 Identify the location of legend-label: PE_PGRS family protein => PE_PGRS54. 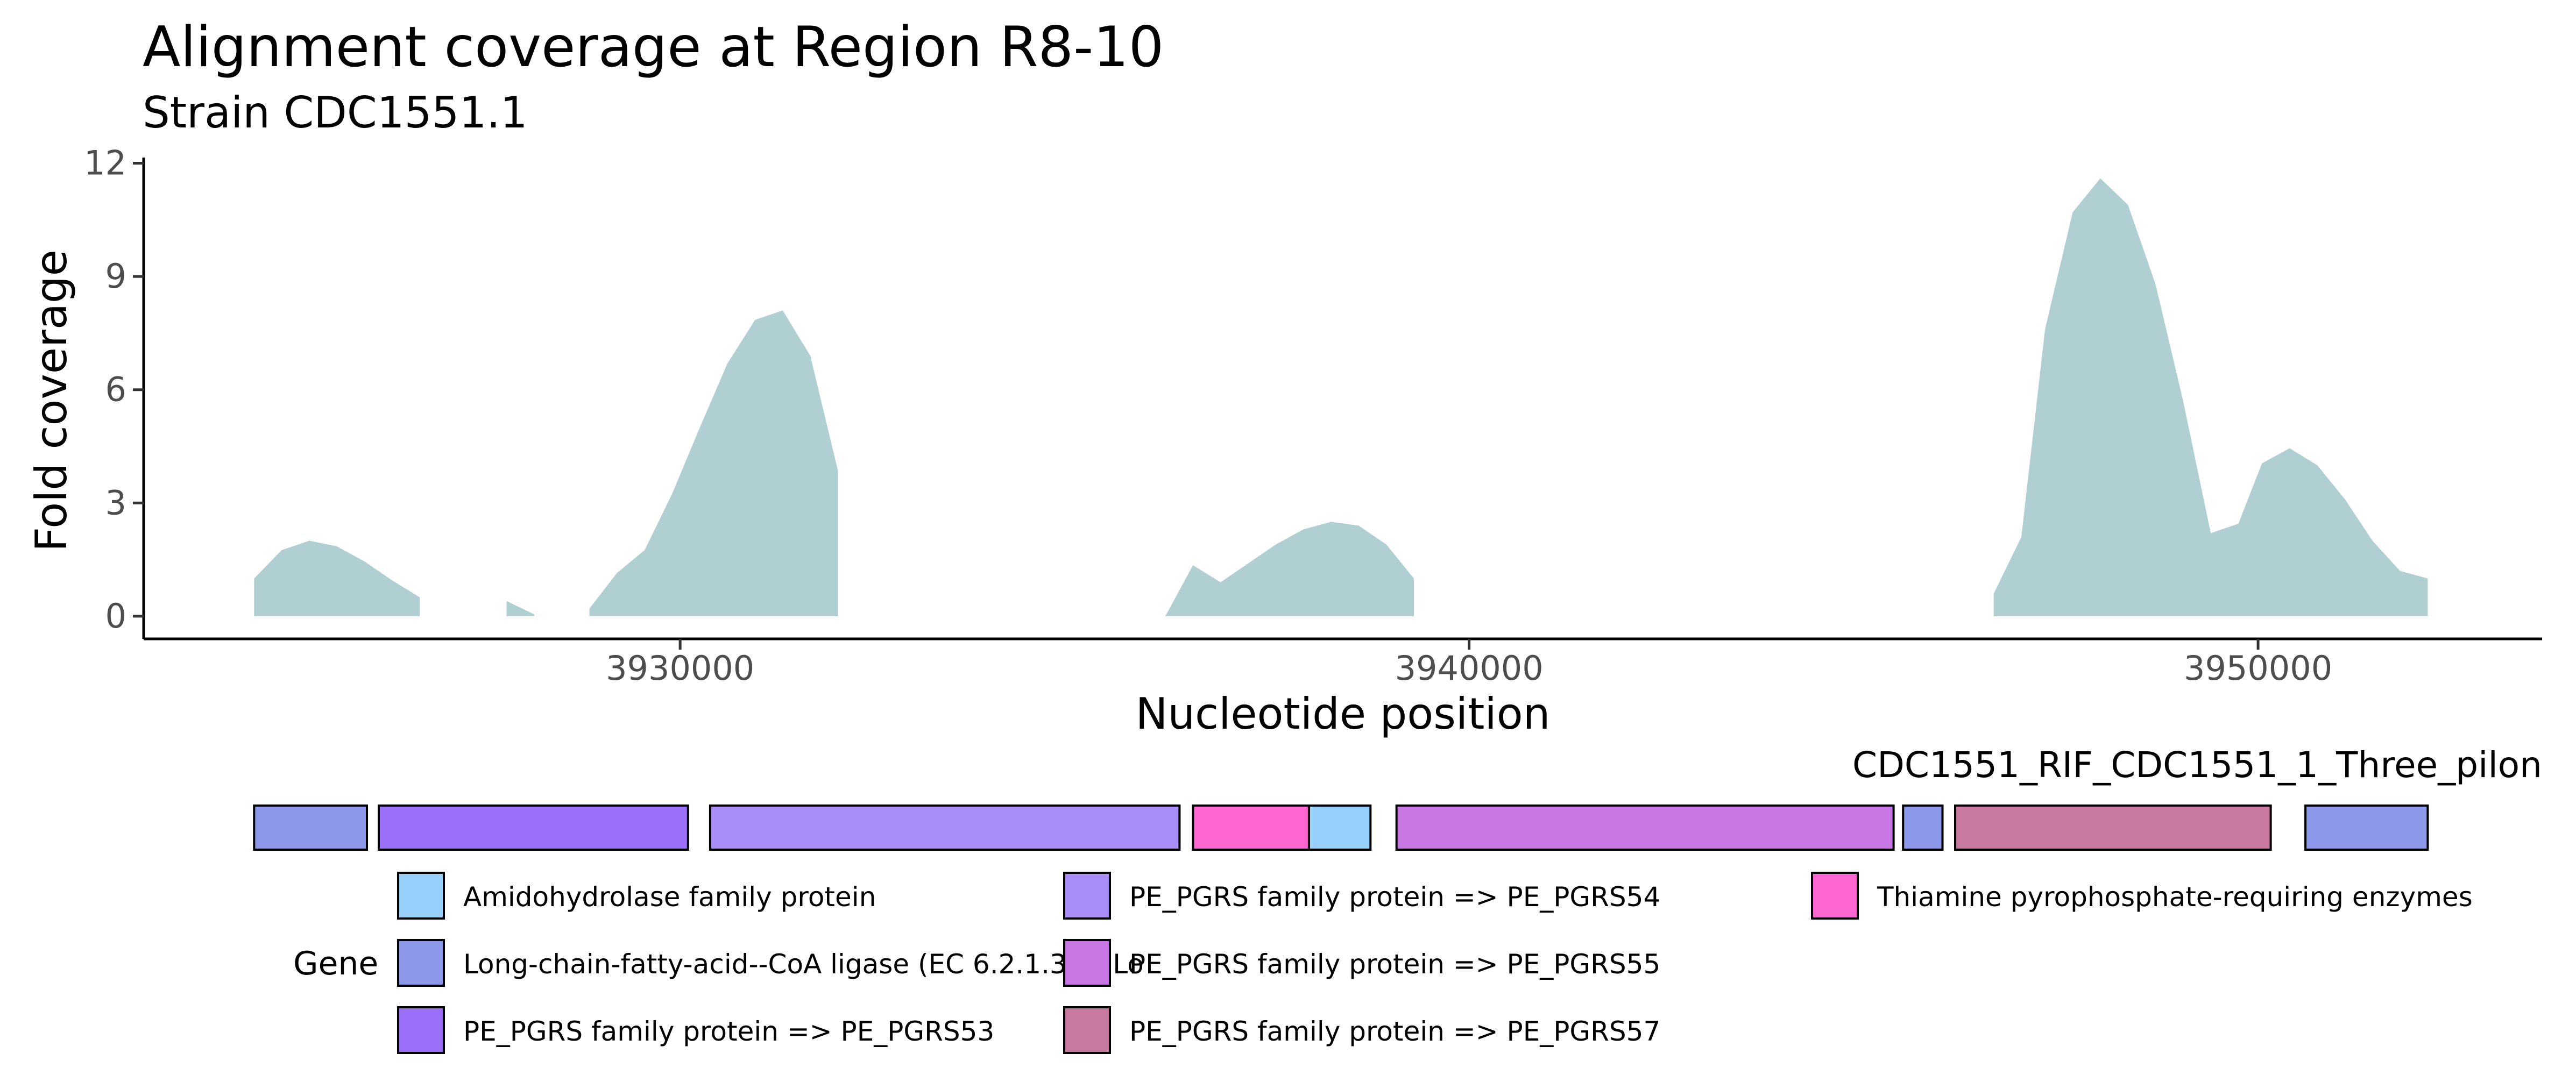
(1394, 897).